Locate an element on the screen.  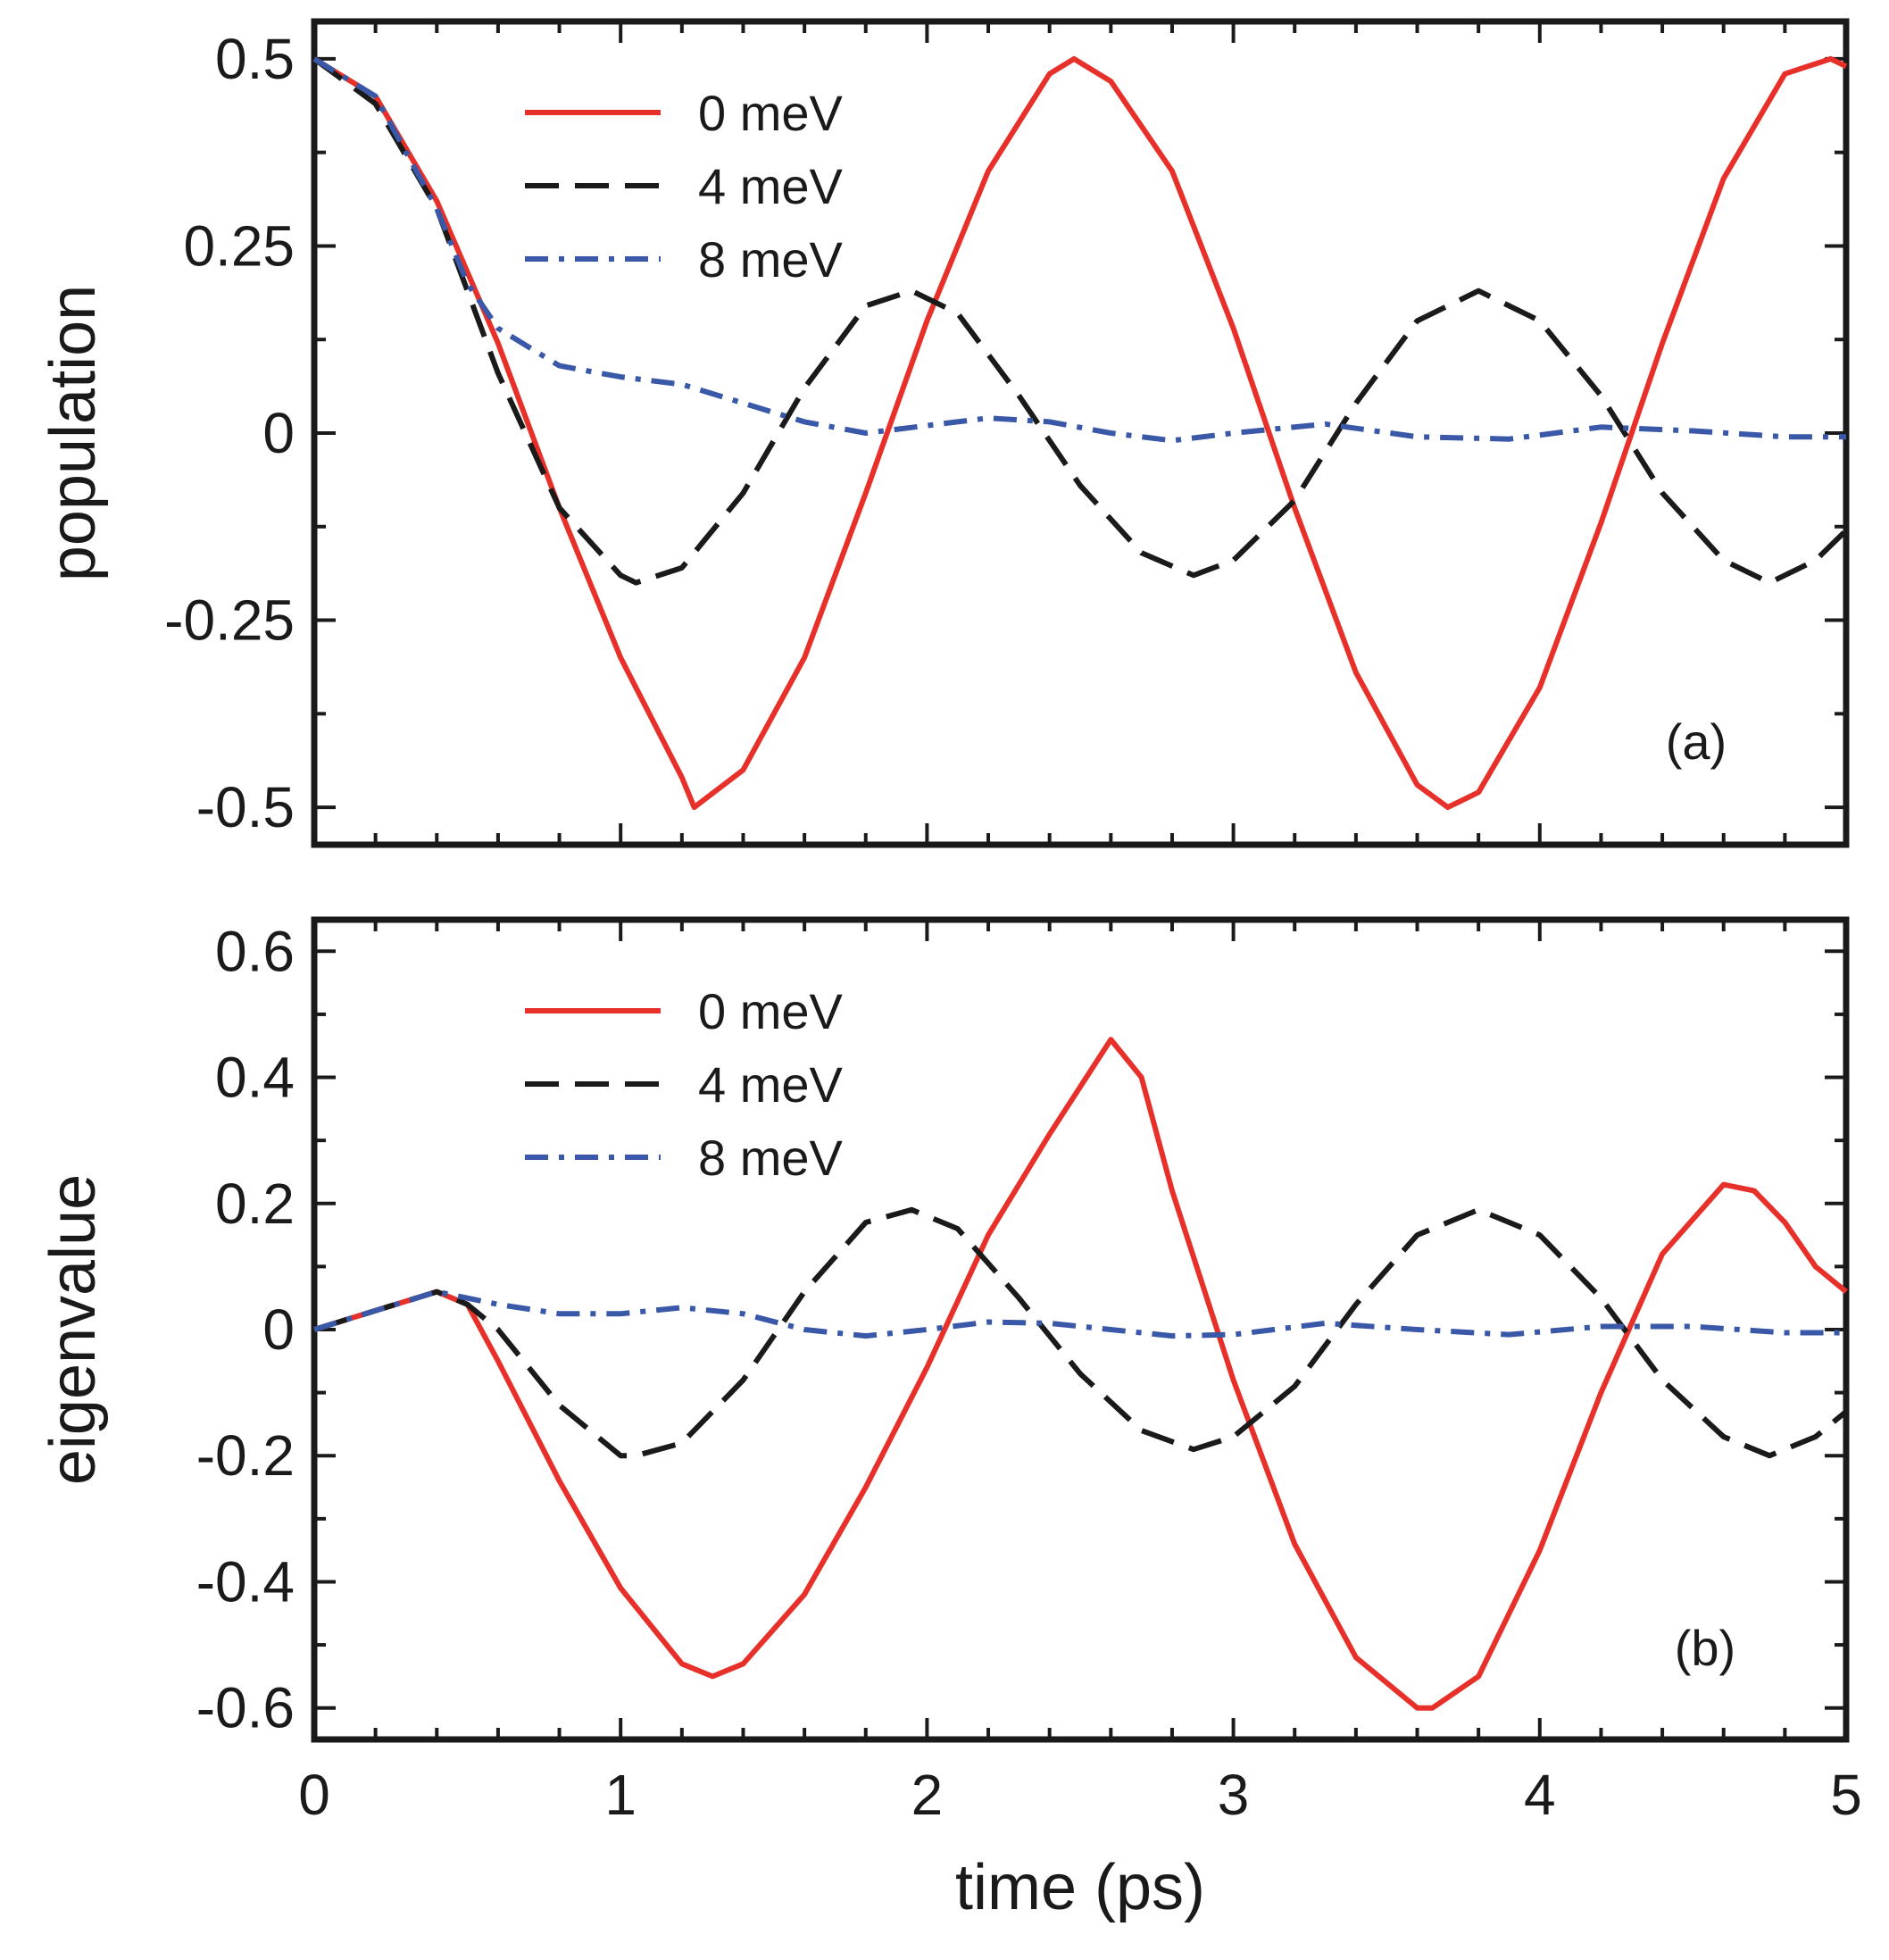
y-tick-label: 0.6 is located at coordinates (255, 951).